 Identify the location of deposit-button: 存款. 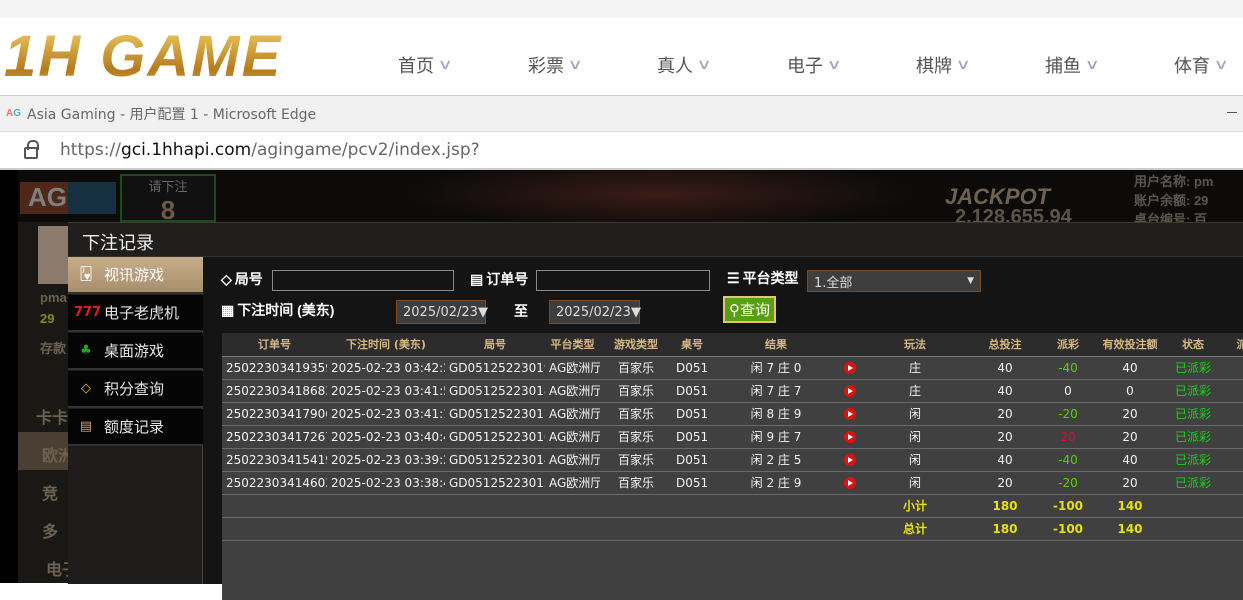
(53, 348).